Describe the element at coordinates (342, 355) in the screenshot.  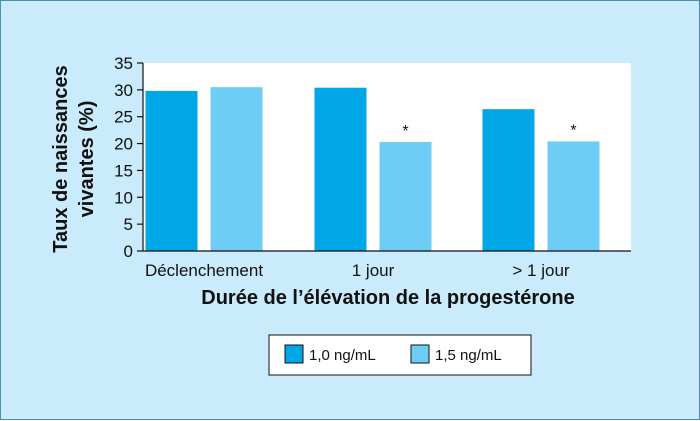
I see `legend-label: 1,0 ng/mL` at that location.